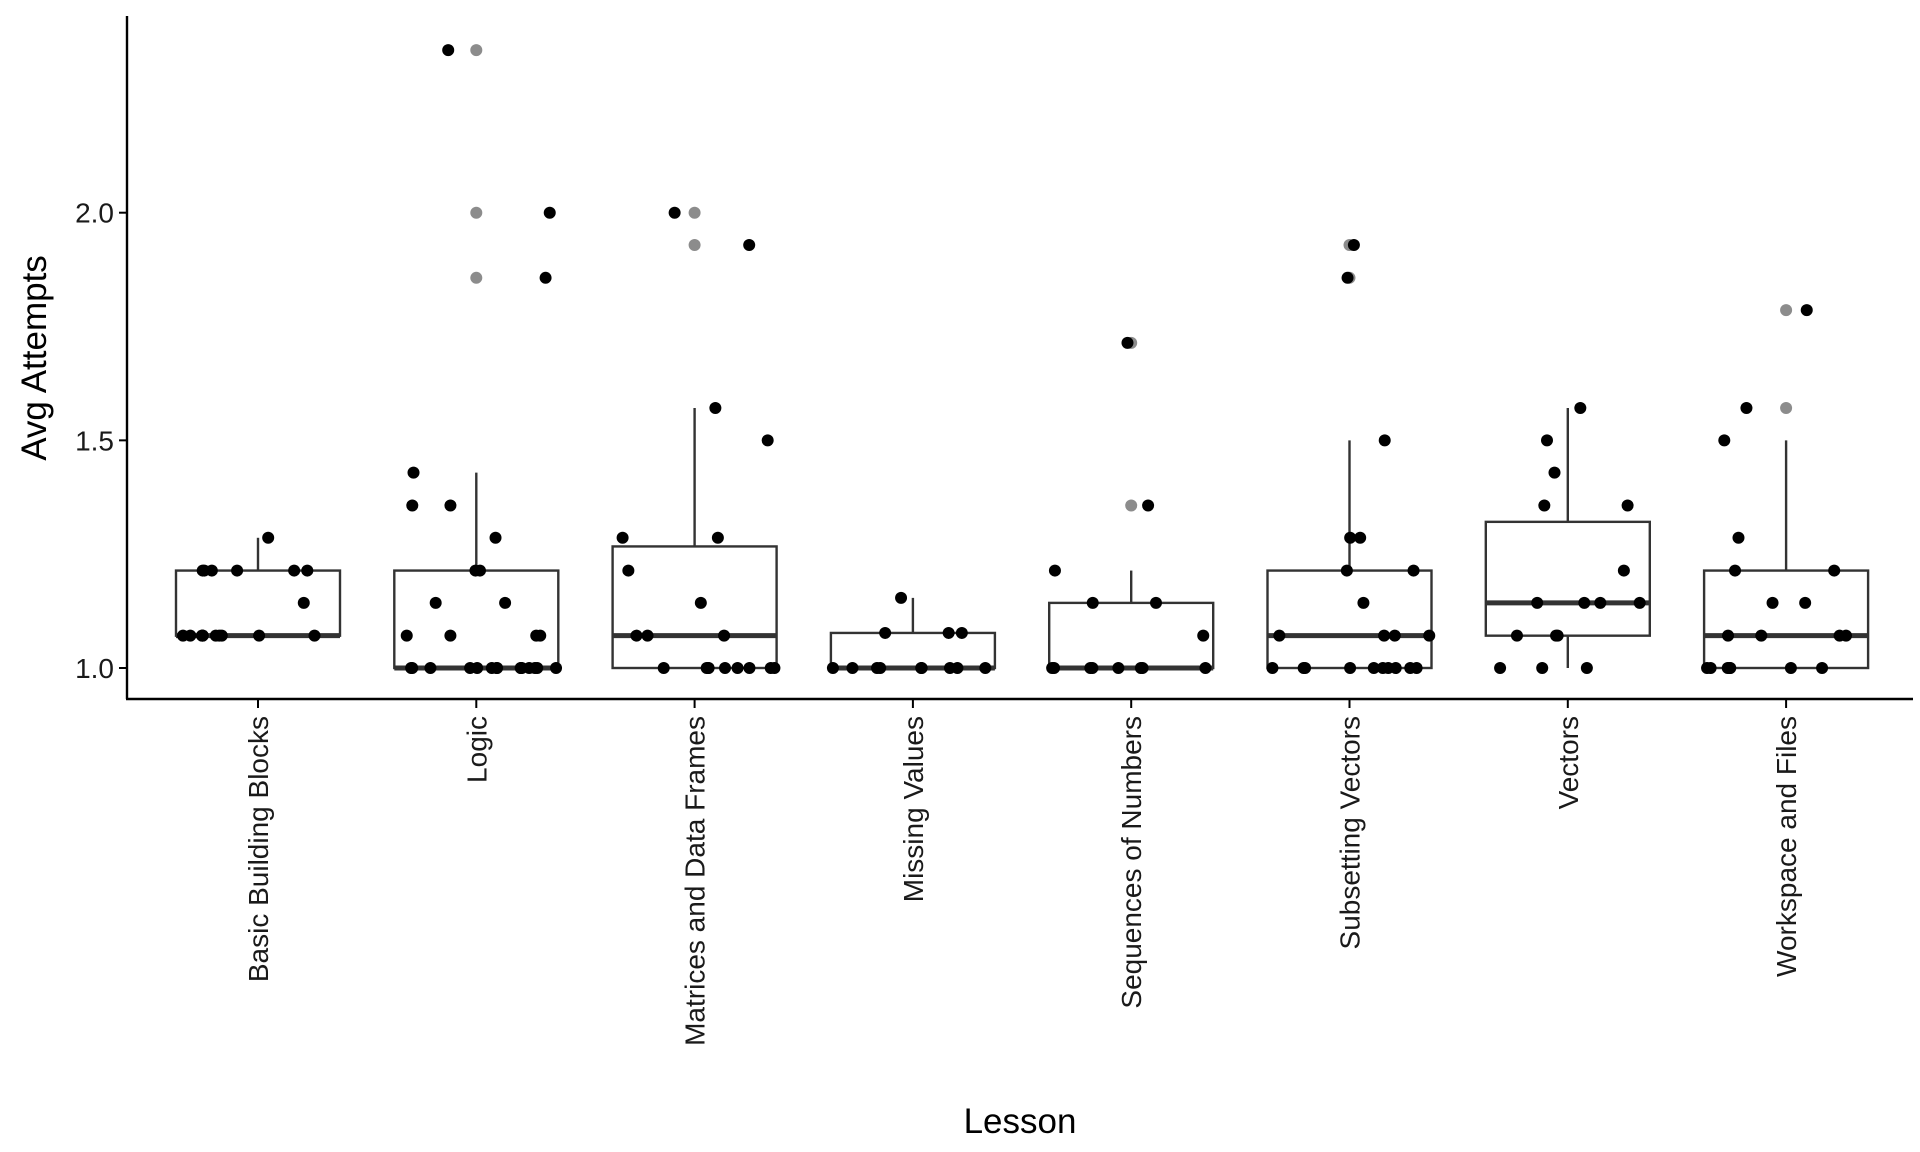 This screenshot has height=1152, width=1920. I want to click on y-tick-label: 1.0, so click(94, 668).